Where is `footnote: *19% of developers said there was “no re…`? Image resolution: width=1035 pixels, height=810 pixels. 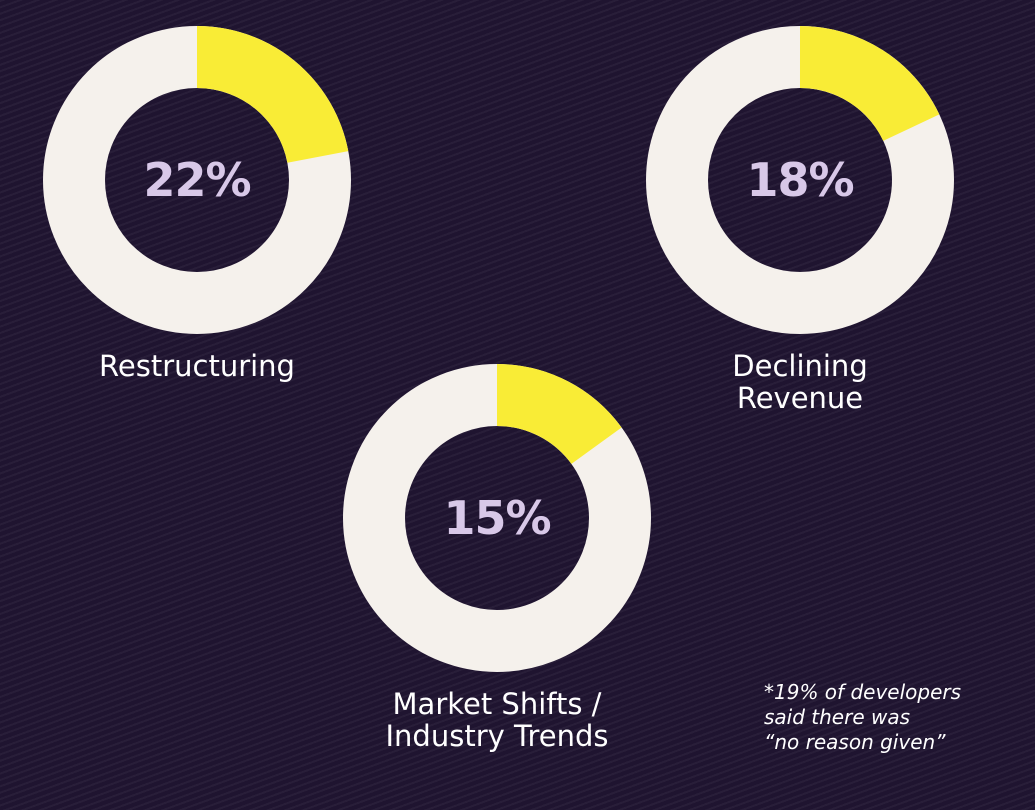 footnote: *19% of developers said there was “no re… is located at coordinates (863, 717).